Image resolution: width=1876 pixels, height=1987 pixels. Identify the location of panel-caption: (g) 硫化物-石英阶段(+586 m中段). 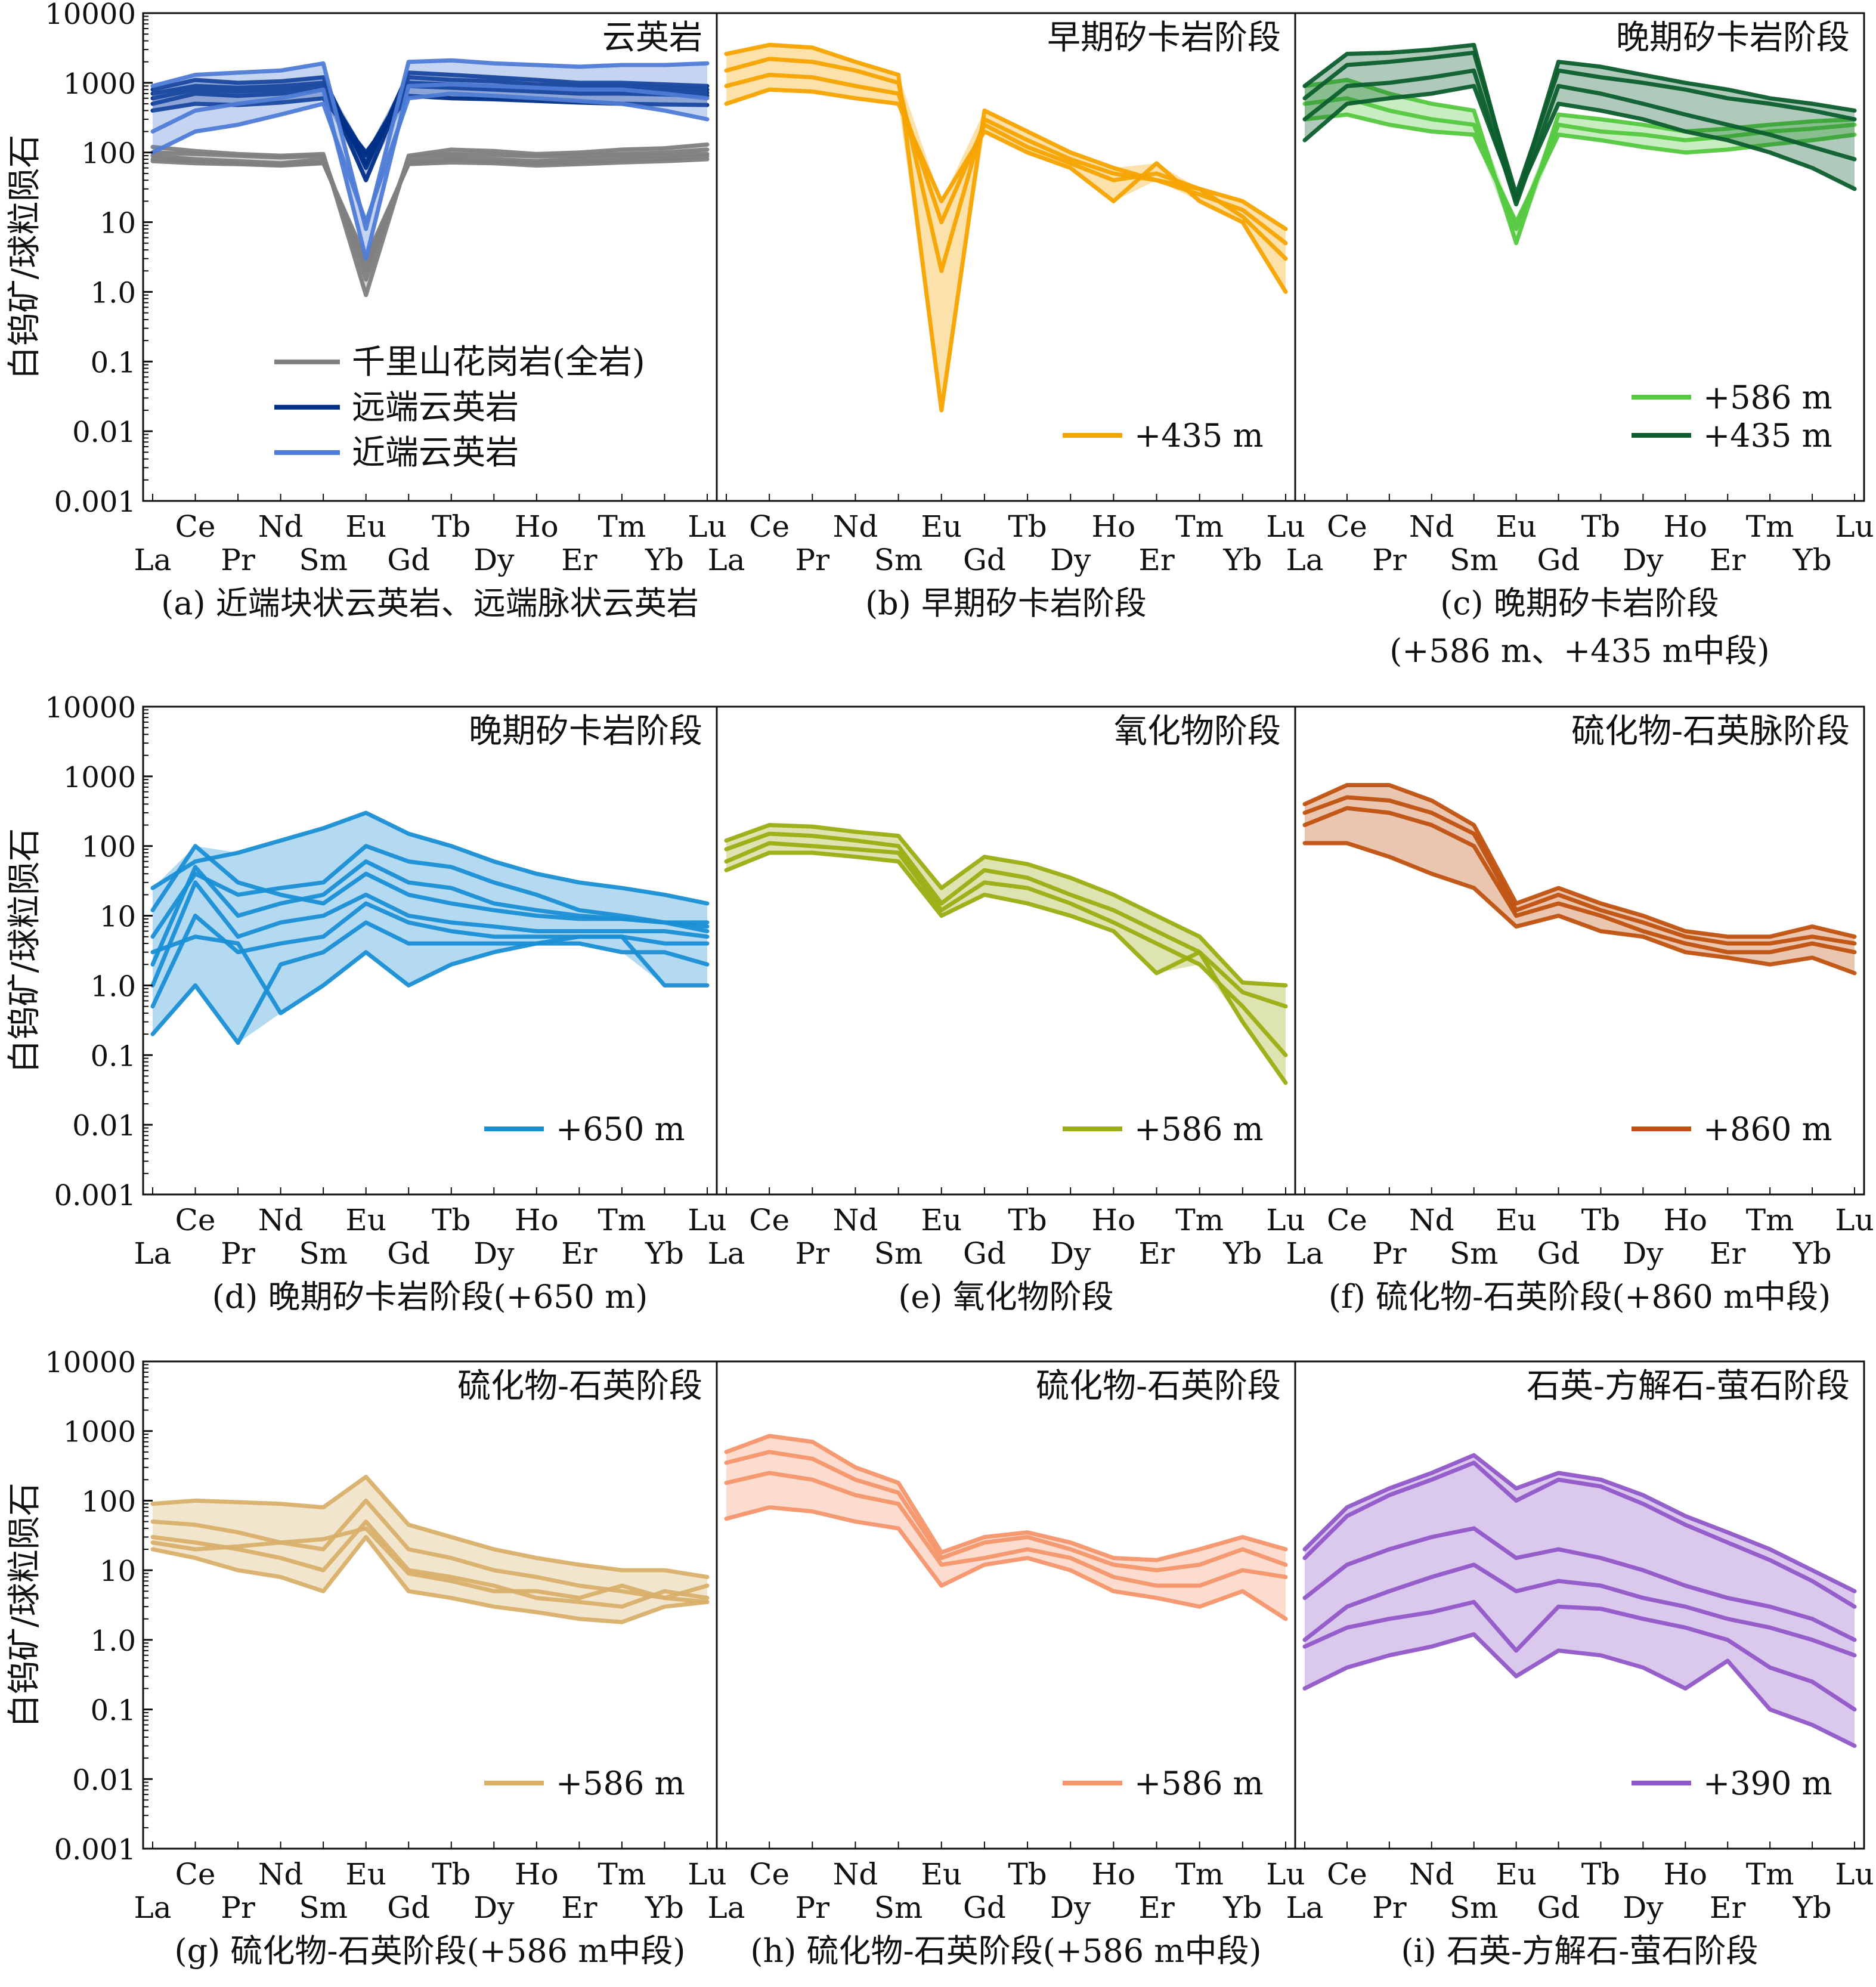
(430, 1951).